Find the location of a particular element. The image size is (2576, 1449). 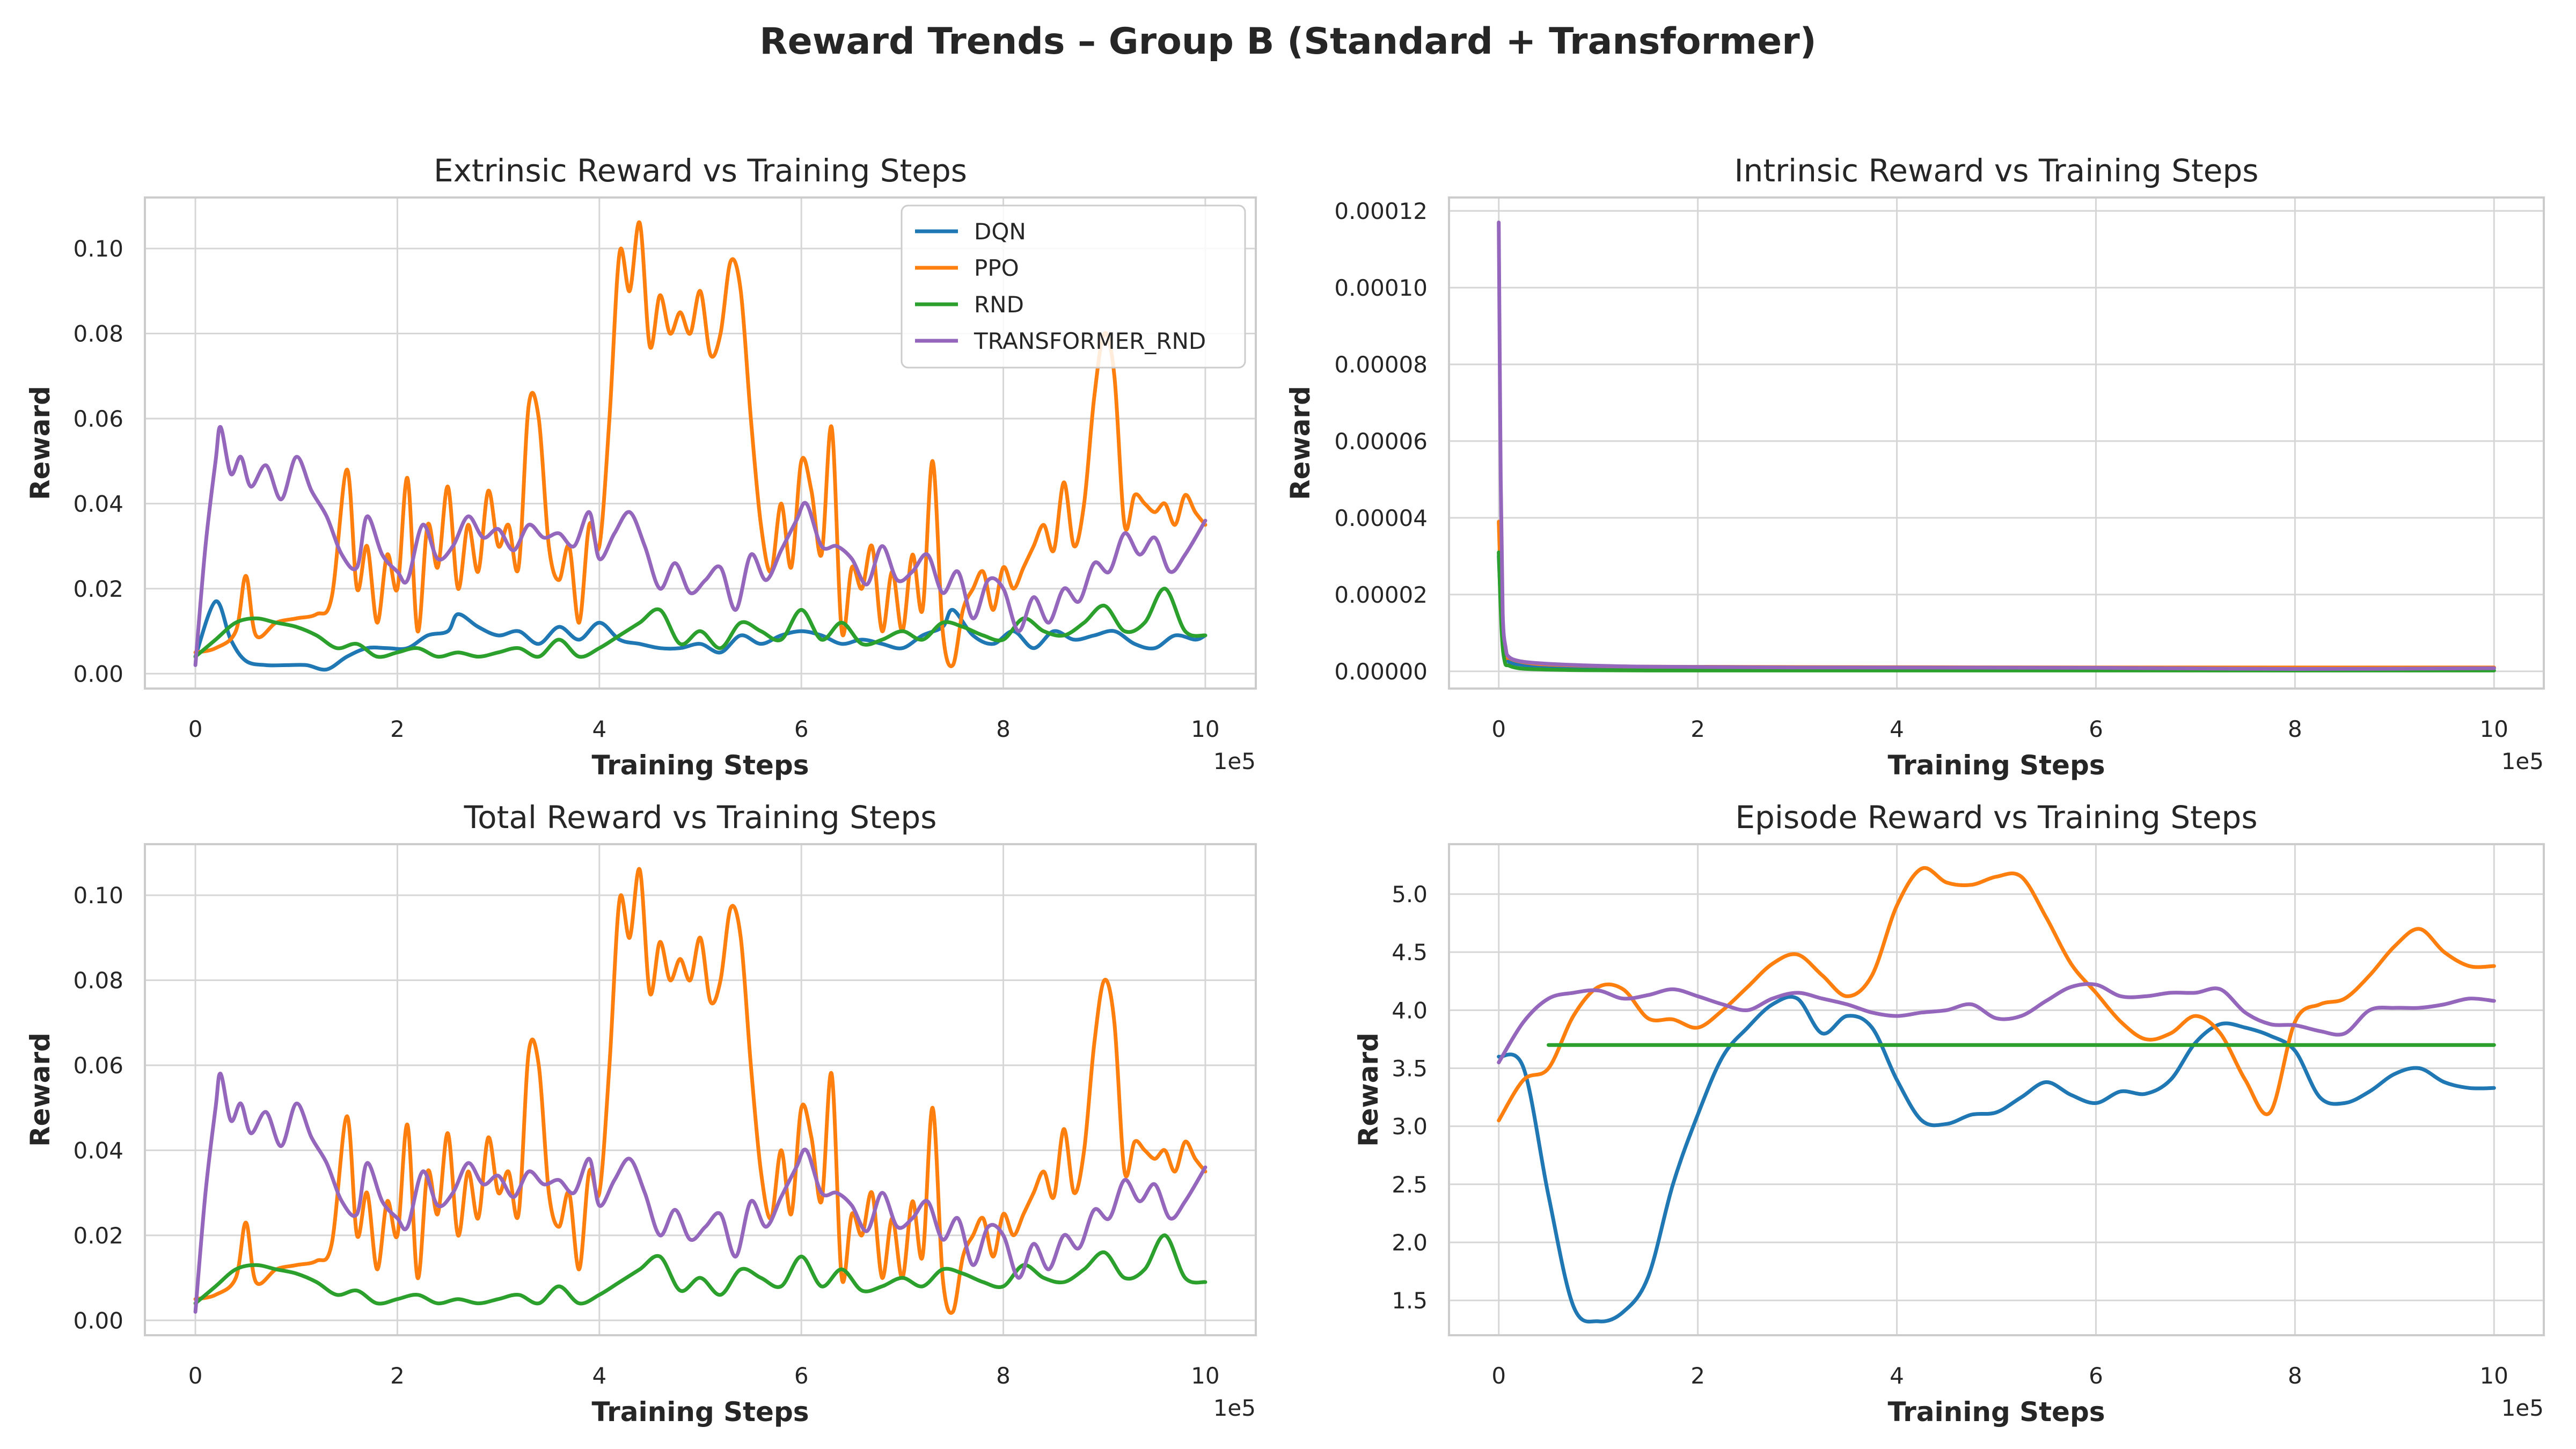

legend-box is located at coordinates (1073, 286).